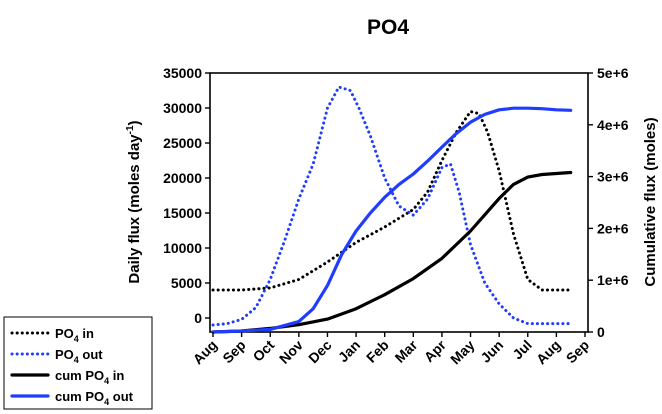 Image resolution: width=662 pixels, height=414 pixels. What do you see at coordinates (186, 283) in the screenshot?
I see `y-tick-label: 5000` at bounding box center [186, 283].